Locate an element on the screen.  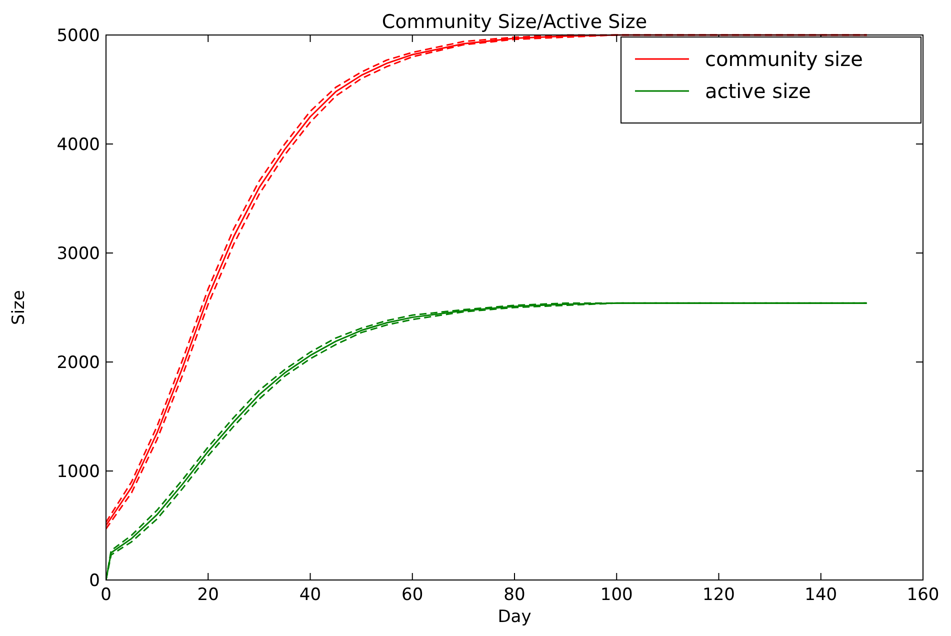
x-tick-label: 140 is located at coordinates (821, 595).